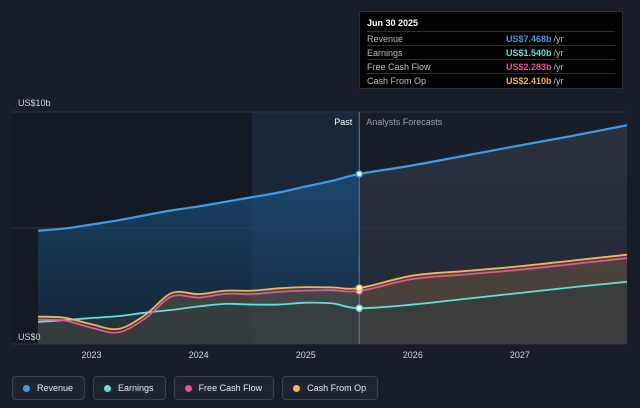 The width and height of the screenshot is (640, 408). What do you see at coordinates (491, 80) in the screenshot?
I see `tooltip-row-cash-from-op: Cash From Op US$2.410b /yr` at bounding box center [491, 80].